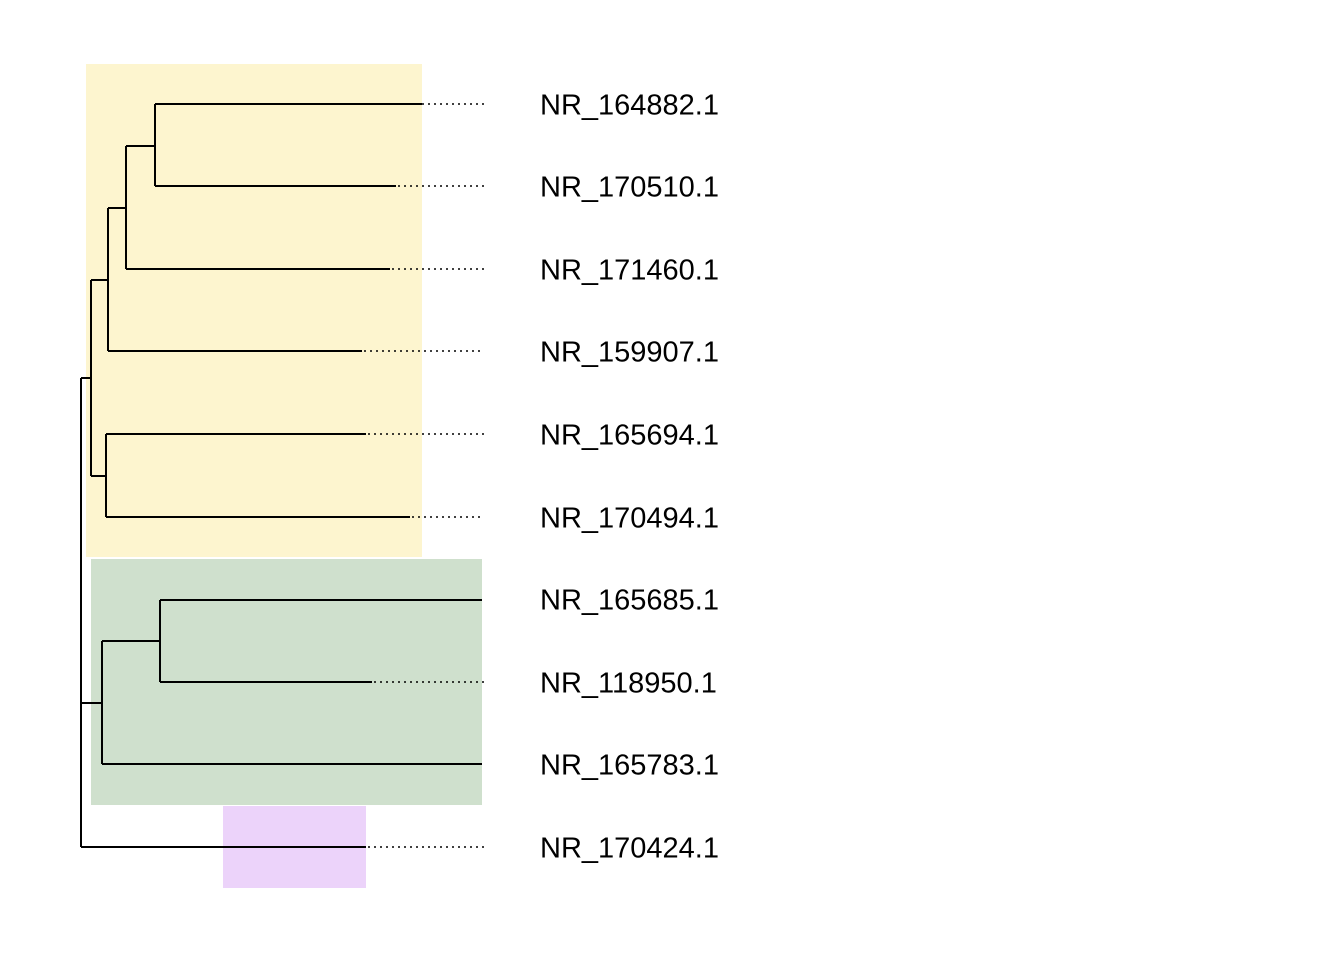  Describe the element at coordinates (628, 684) in the screenshot. I see `tip-label: NR_118950.1` at that location.